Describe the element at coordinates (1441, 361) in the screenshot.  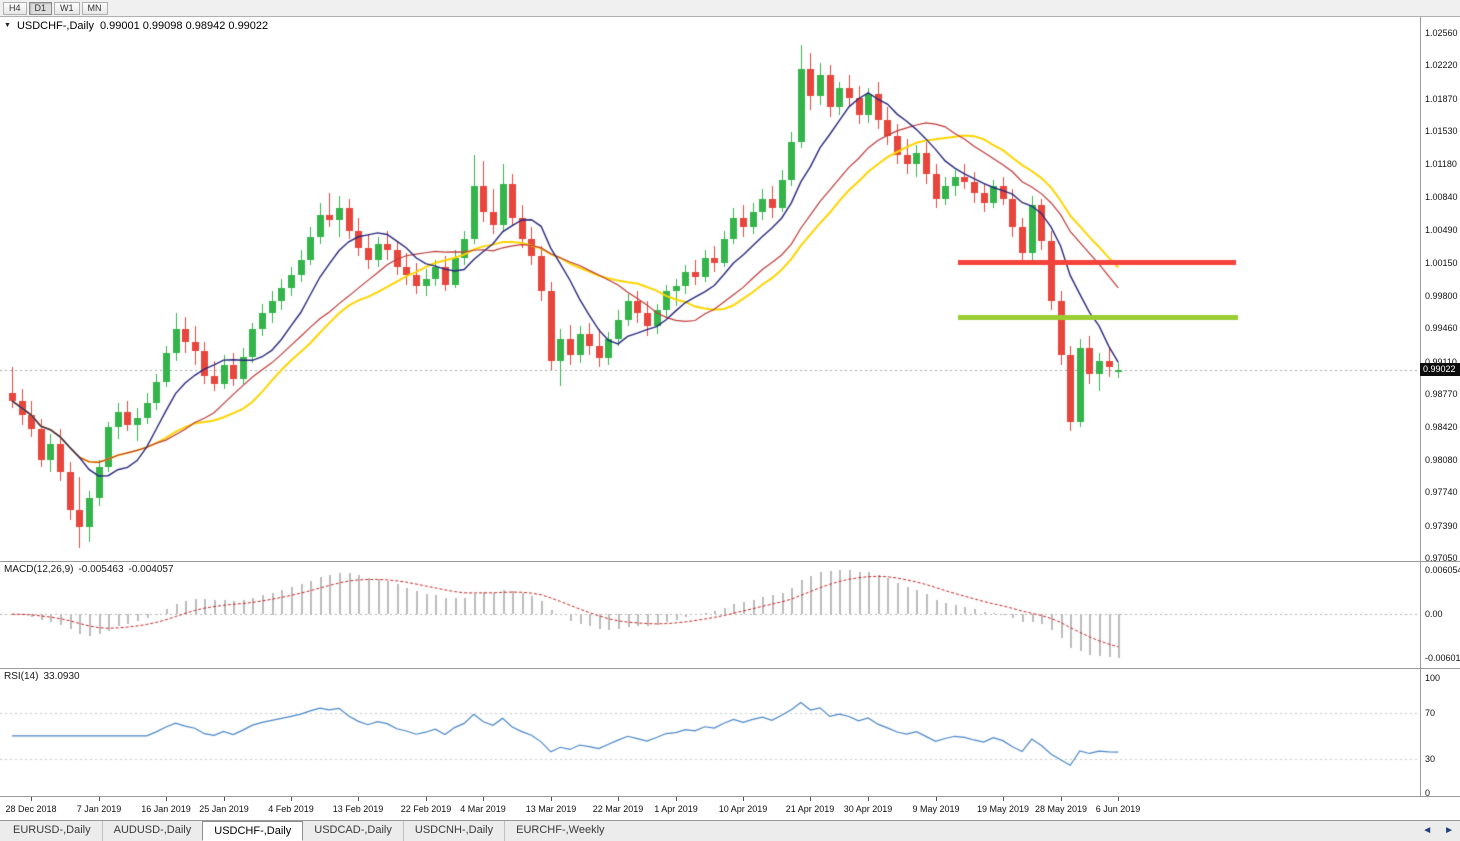
I see `price-axis-label: 0.99110` at that location.